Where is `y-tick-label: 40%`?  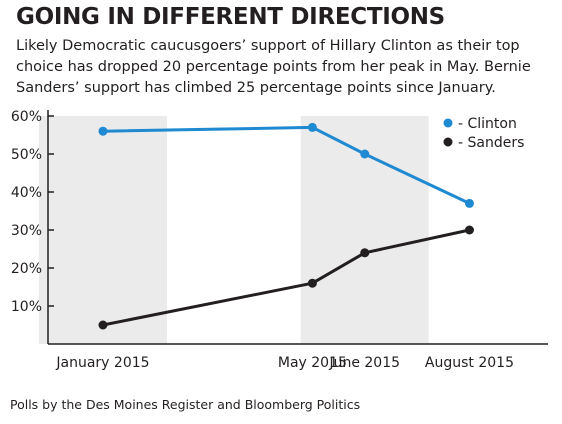 y-tick-label: 40% is located at coordinates (26, 193).